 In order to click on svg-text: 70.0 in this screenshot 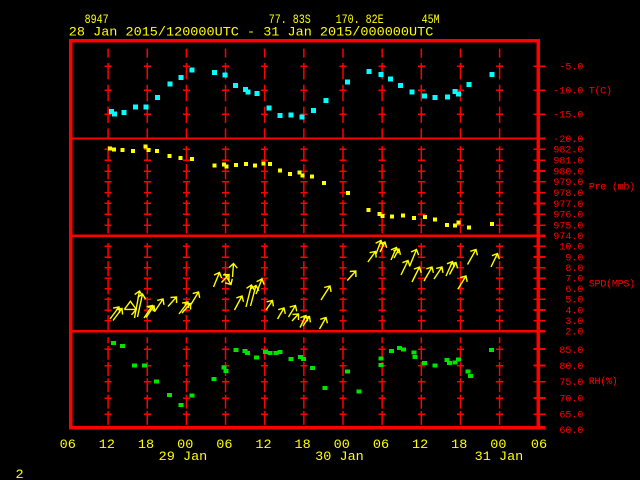, I will do `click(571, 399)`.